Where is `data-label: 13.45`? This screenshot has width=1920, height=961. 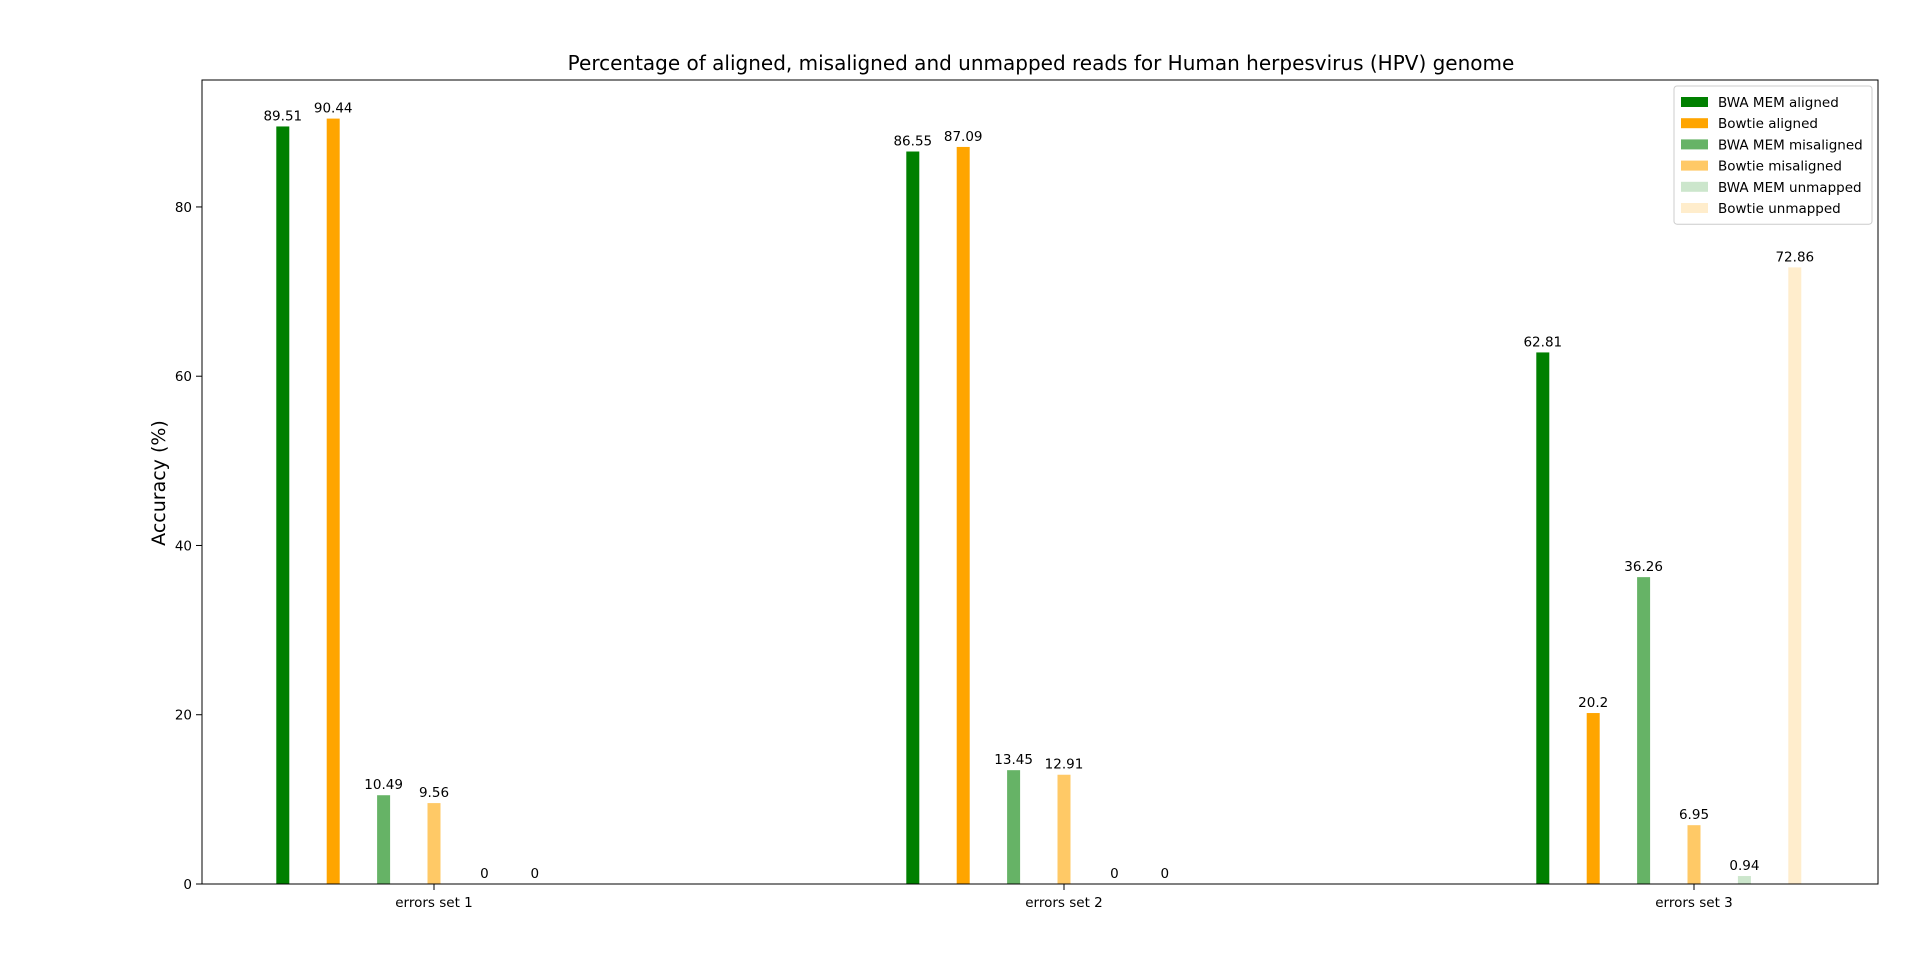 data-label: 13.45 is located at coordinates (1013, 760).